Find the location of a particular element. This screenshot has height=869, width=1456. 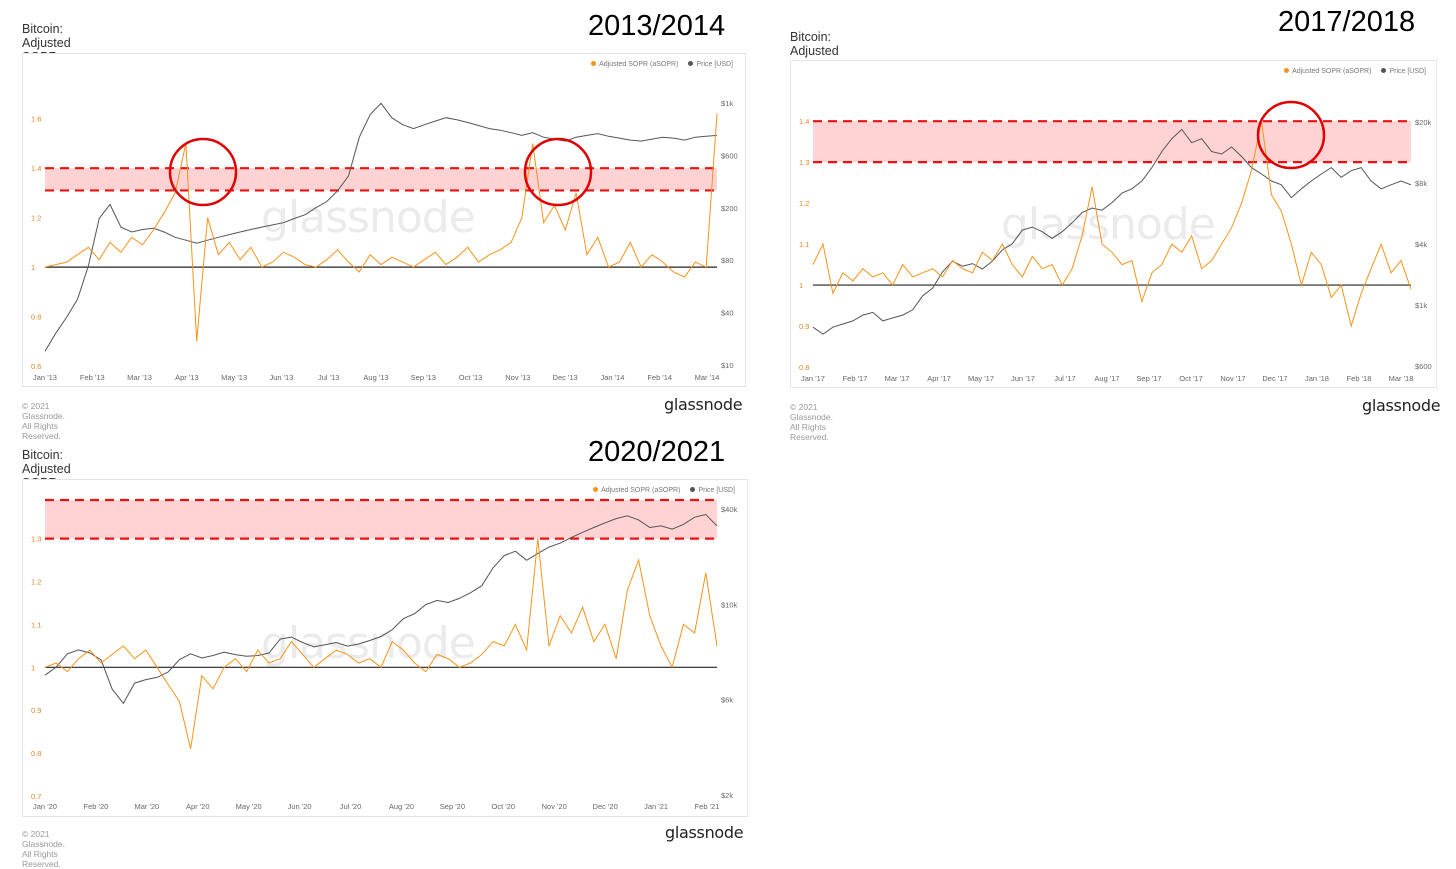

x-tick-label: May '13 is located at coordinates (234, 377).